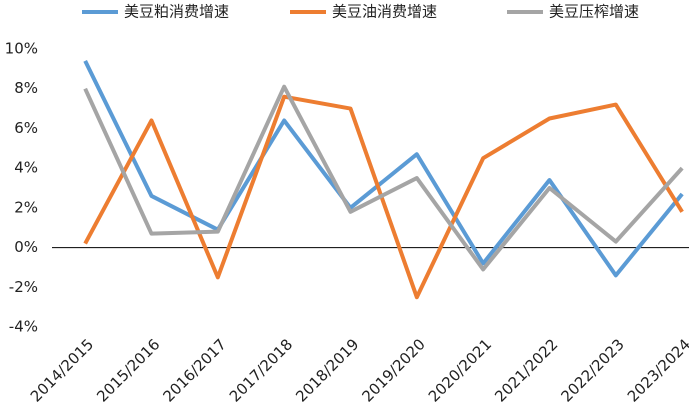  Describe the element at coordinates (21, 49) in the screenshot. I see `y-tick-label: 10%` at that location.